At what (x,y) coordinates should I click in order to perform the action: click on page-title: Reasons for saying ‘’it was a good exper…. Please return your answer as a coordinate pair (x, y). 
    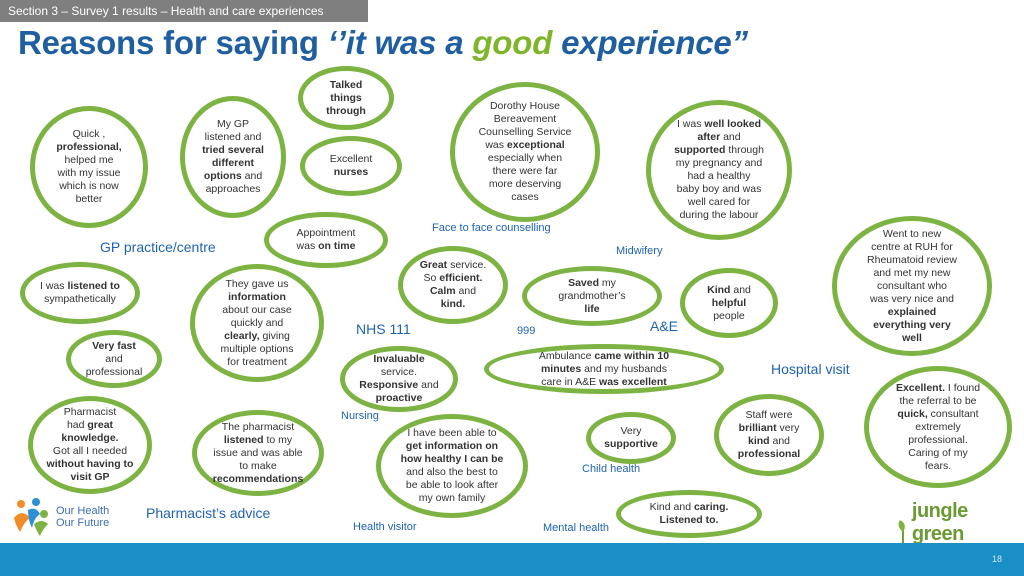
    Looking at the image, I should click on (383, 42).